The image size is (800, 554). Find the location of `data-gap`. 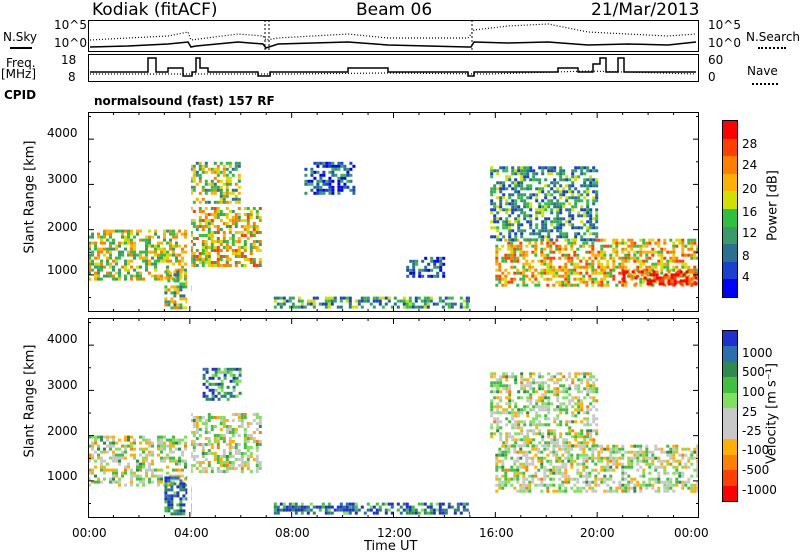

data-gap is located at coordinates (472, 418).